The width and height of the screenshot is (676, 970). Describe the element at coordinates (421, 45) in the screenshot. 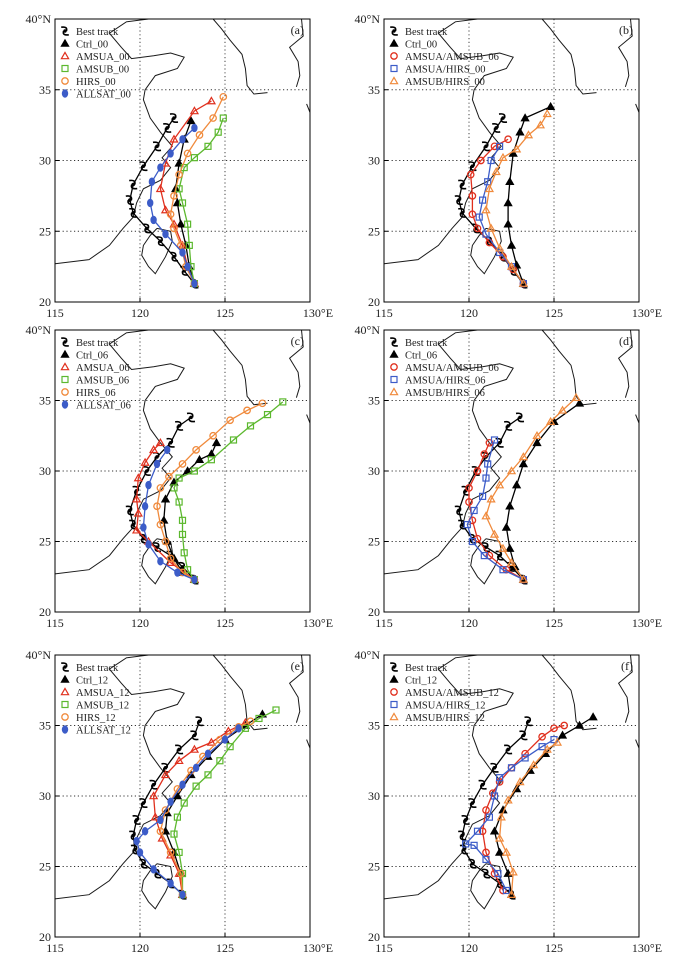

I see `legend-label: Ctrl_00` at that location.